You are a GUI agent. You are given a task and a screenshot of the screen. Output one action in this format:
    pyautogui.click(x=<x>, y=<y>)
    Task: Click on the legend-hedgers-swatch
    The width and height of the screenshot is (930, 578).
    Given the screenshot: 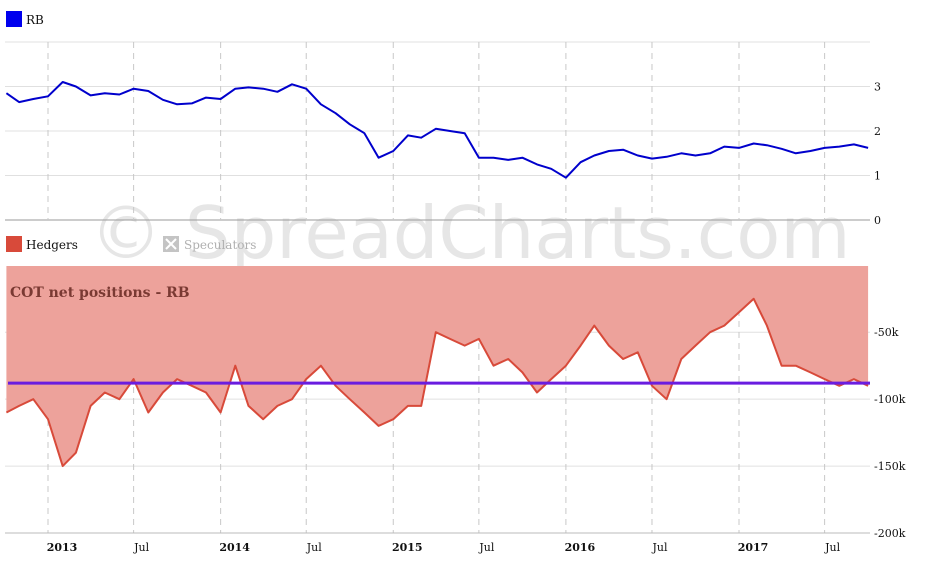 What is the action you would take?
    pyautogui.click(x=14, y=244)
    